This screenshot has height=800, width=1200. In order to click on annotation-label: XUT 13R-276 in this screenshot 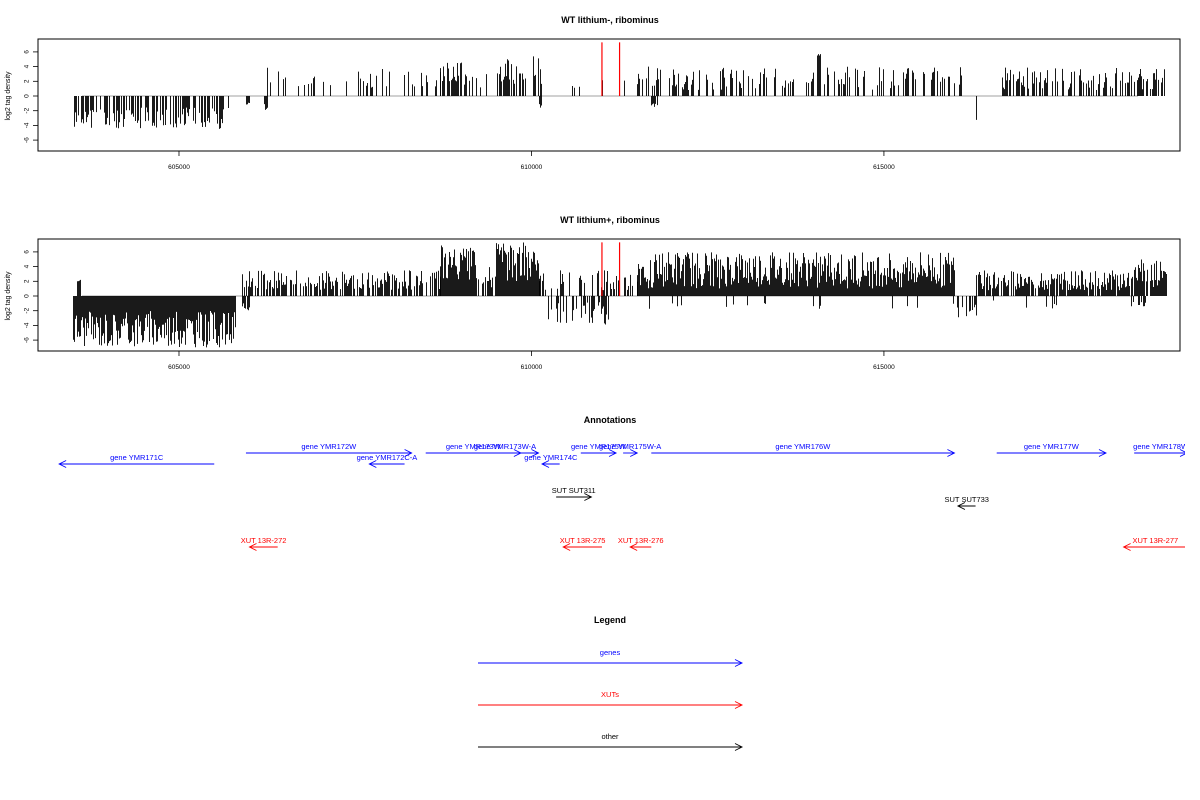, I will do `click(641, 540)`.